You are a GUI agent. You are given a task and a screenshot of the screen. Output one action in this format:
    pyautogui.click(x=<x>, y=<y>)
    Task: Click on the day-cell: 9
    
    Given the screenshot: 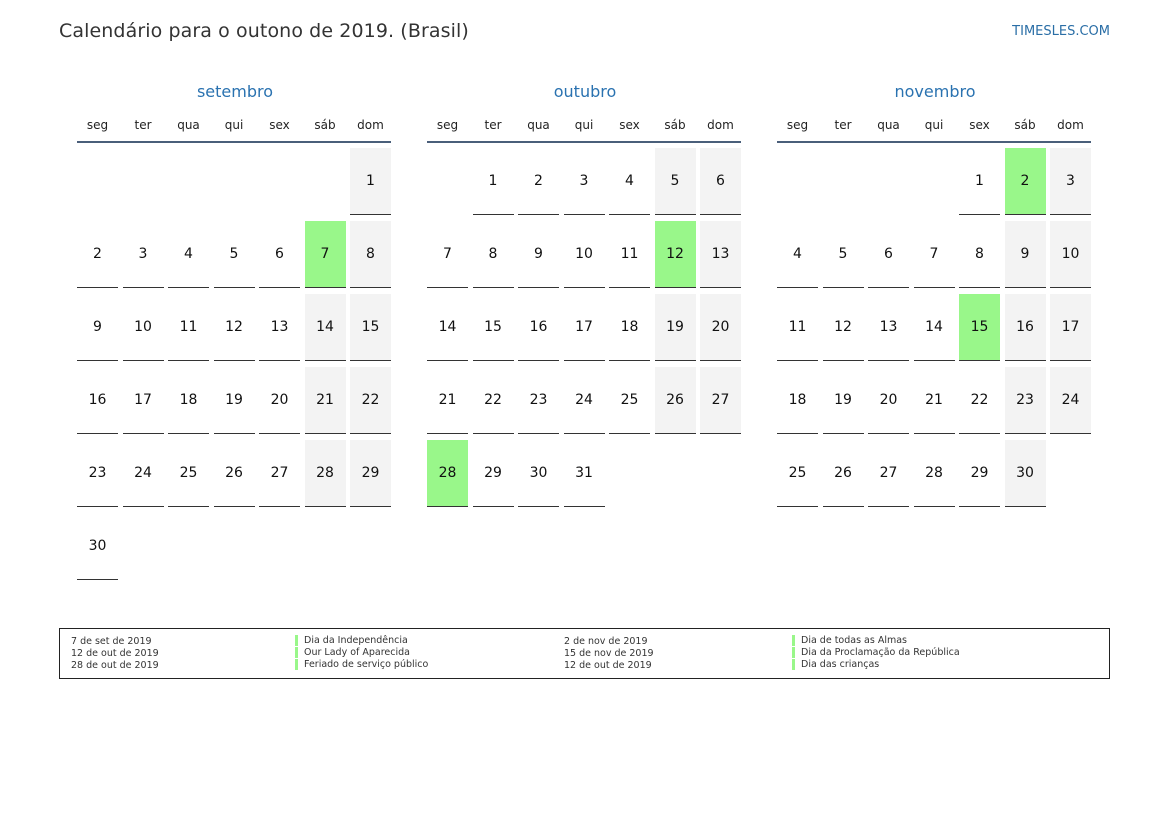 What is the action you would take?
    pyautogui.click(x=538, y=254)
    